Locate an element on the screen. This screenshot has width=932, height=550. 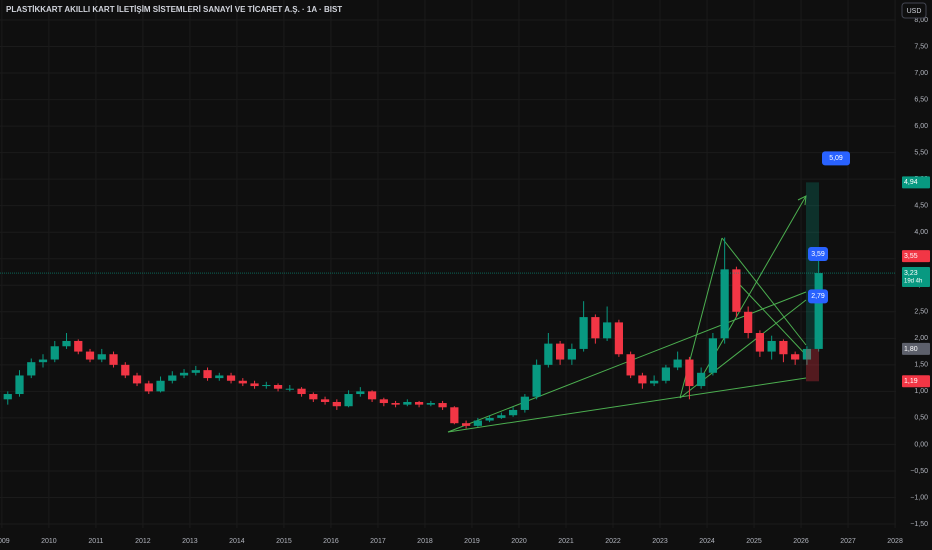
x-tick-label: 2016 is located at coordinates (331, 541).